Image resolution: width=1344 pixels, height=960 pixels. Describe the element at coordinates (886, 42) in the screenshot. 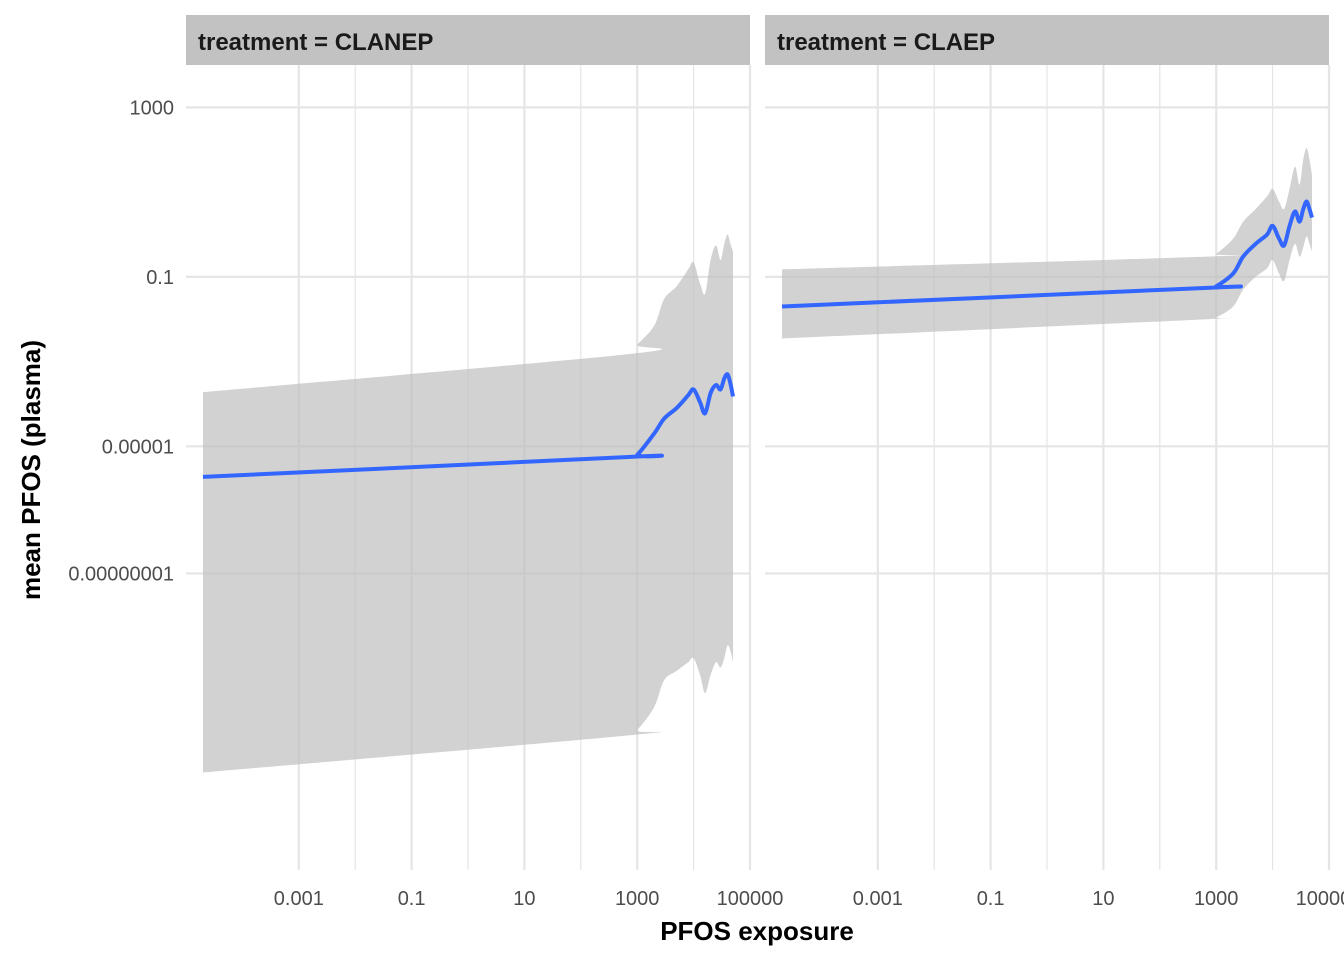

I see `strip-label: treatment = CLAEP` at that location.